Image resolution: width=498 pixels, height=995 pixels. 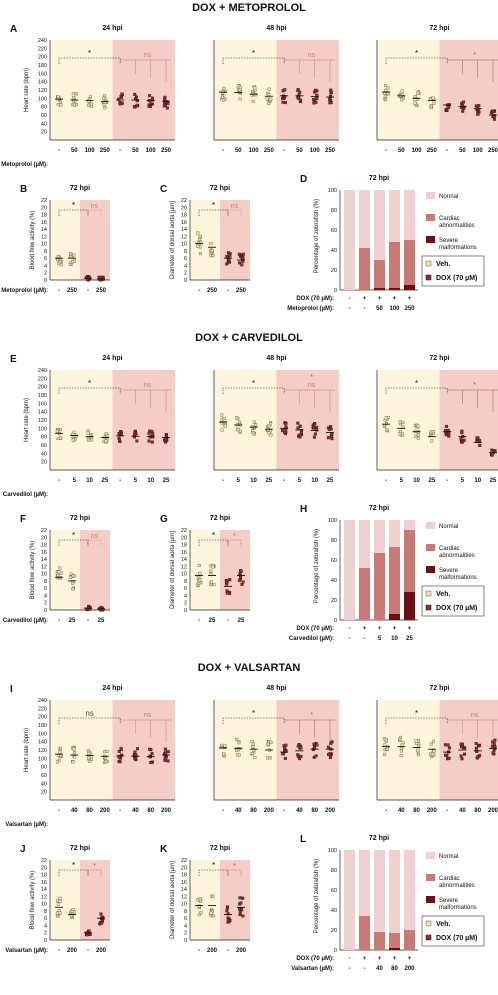 What do you see at coordinates (26, 951) in the screenshot?
I see `small-drug-row-label: Valsartan (µM):` at bounding box center [26, 951].